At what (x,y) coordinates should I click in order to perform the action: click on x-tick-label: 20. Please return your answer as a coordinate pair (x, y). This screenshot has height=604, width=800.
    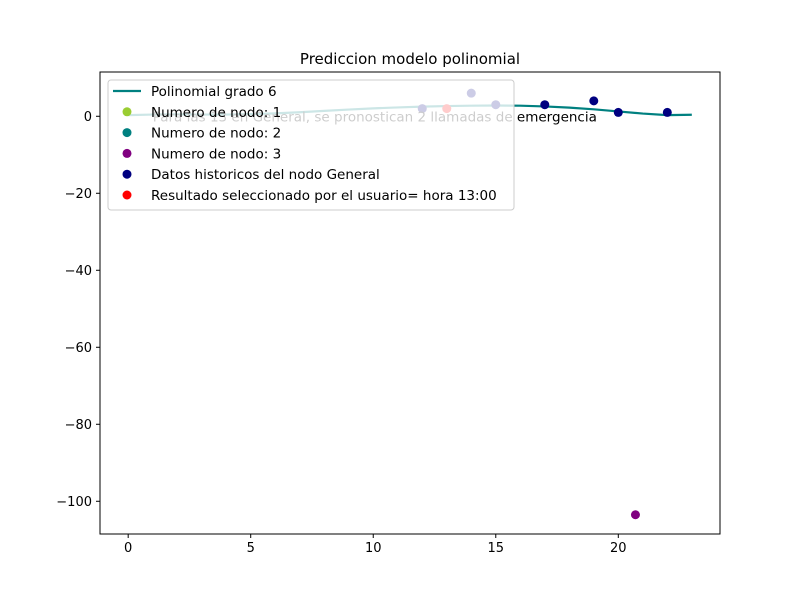
    Looking at the image, I should click on (618, 548).